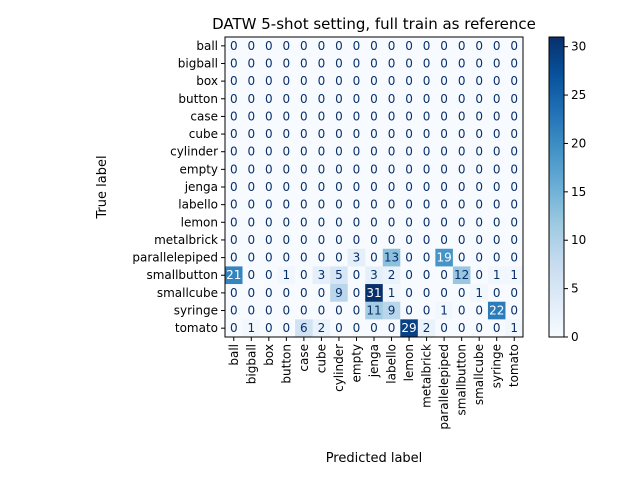 This screenshot has width=640, height=484. I want to click on cell-smallcube-tomato, so click(514, 293).